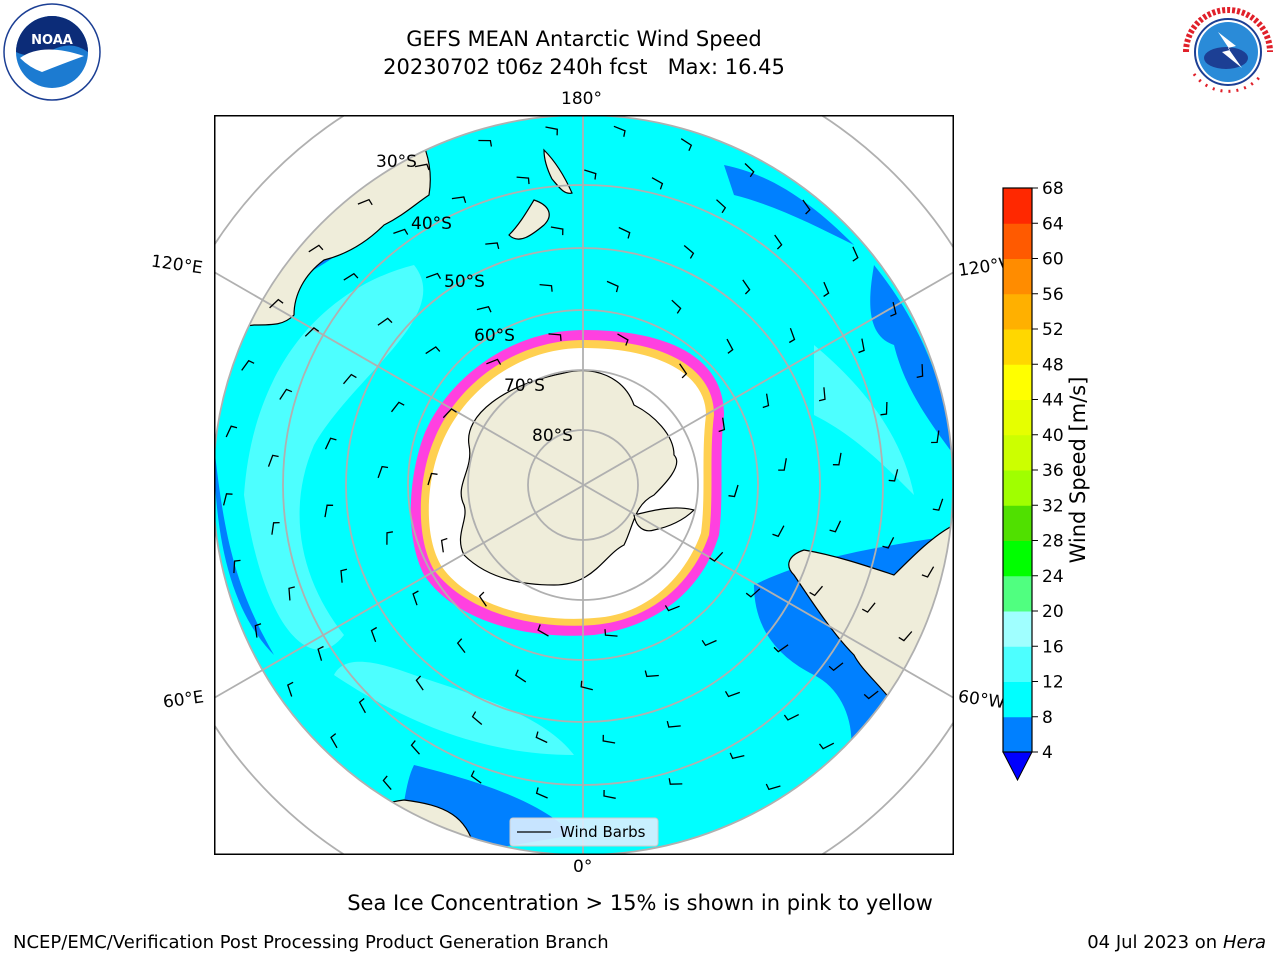 This screenshot has width=1280, height=960. What do you see at coordinates (583, 867) in the screenshot?
I see `lon-label-0: 0°` at bounding box center [583, 867].